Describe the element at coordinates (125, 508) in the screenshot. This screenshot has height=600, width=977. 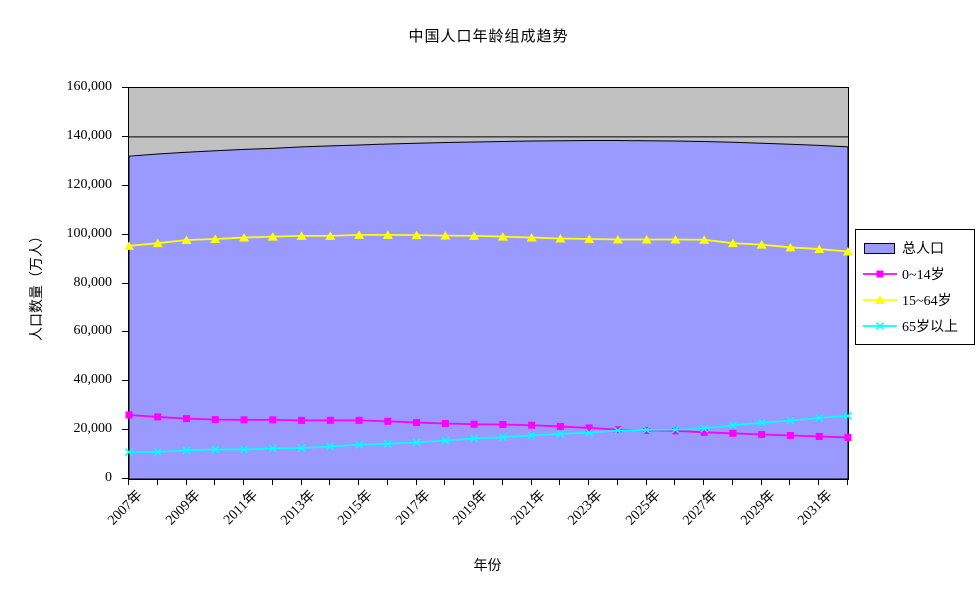
I see `x-tick-label: 2007年` at that location.